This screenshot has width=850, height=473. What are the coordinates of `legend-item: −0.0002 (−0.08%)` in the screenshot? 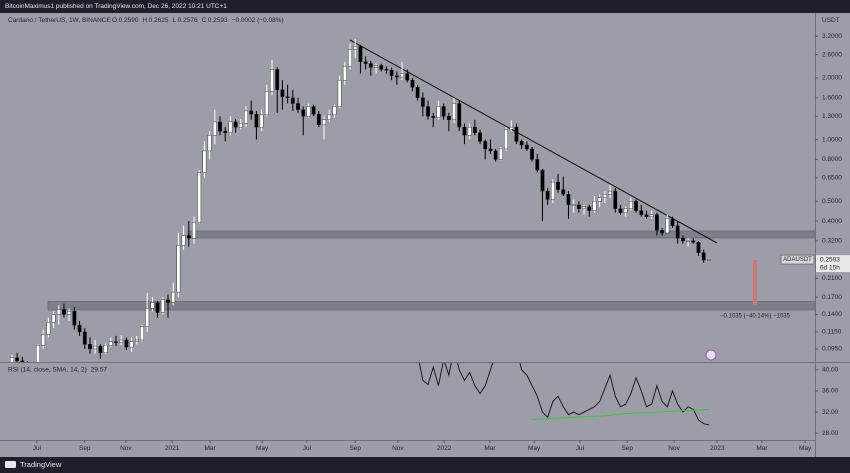 It's located at (258, 20).